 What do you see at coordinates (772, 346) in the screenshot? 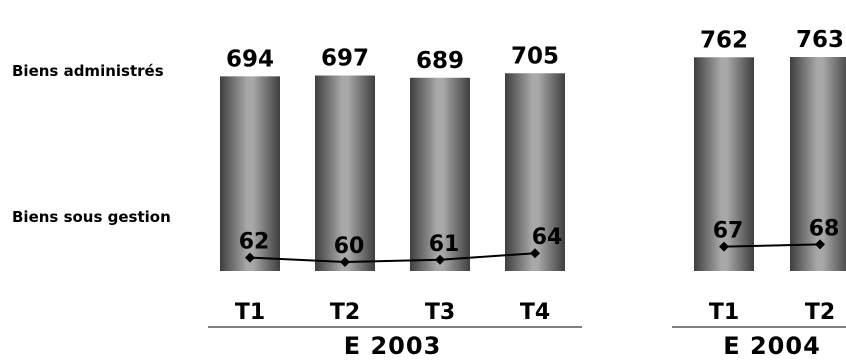
I see `group-label: E 2004` at bounding box center [772, 346].